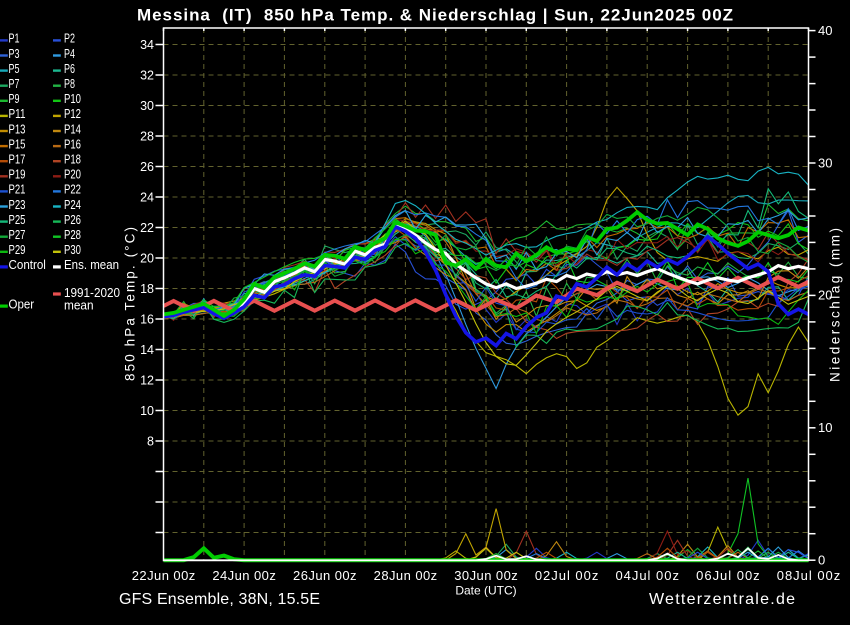  I want to click on svg-text: mean, so click(79, 305).